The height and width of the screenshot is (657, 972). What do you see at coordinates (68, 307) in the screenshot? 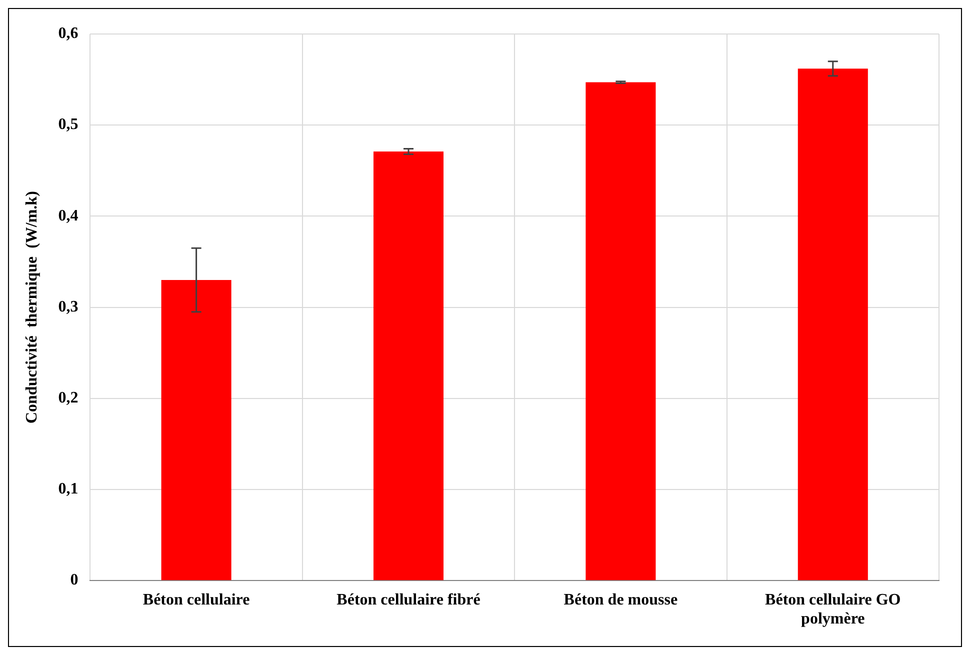
I see `y-tick-label: 0,3` at bounding box center [68, 307].